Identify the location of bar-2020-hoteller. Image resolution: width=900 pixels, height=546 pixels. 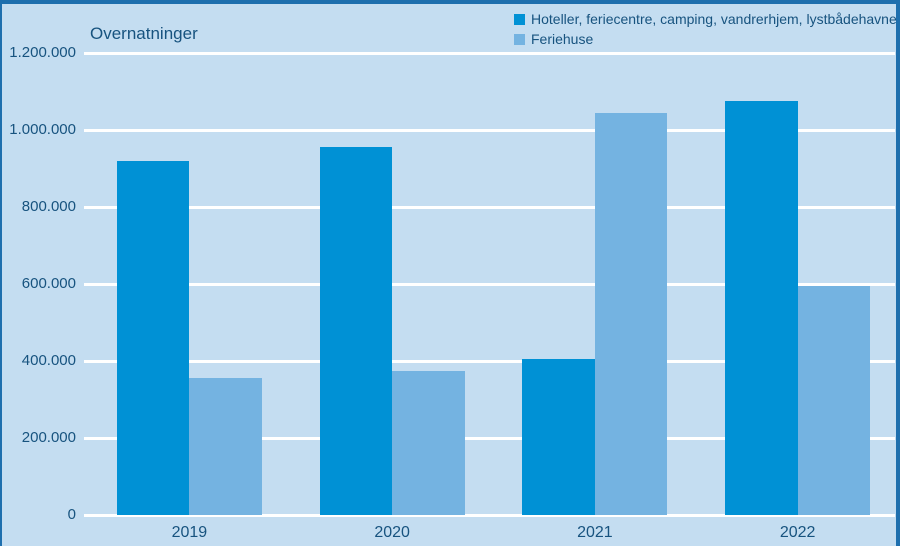
(356, 331).